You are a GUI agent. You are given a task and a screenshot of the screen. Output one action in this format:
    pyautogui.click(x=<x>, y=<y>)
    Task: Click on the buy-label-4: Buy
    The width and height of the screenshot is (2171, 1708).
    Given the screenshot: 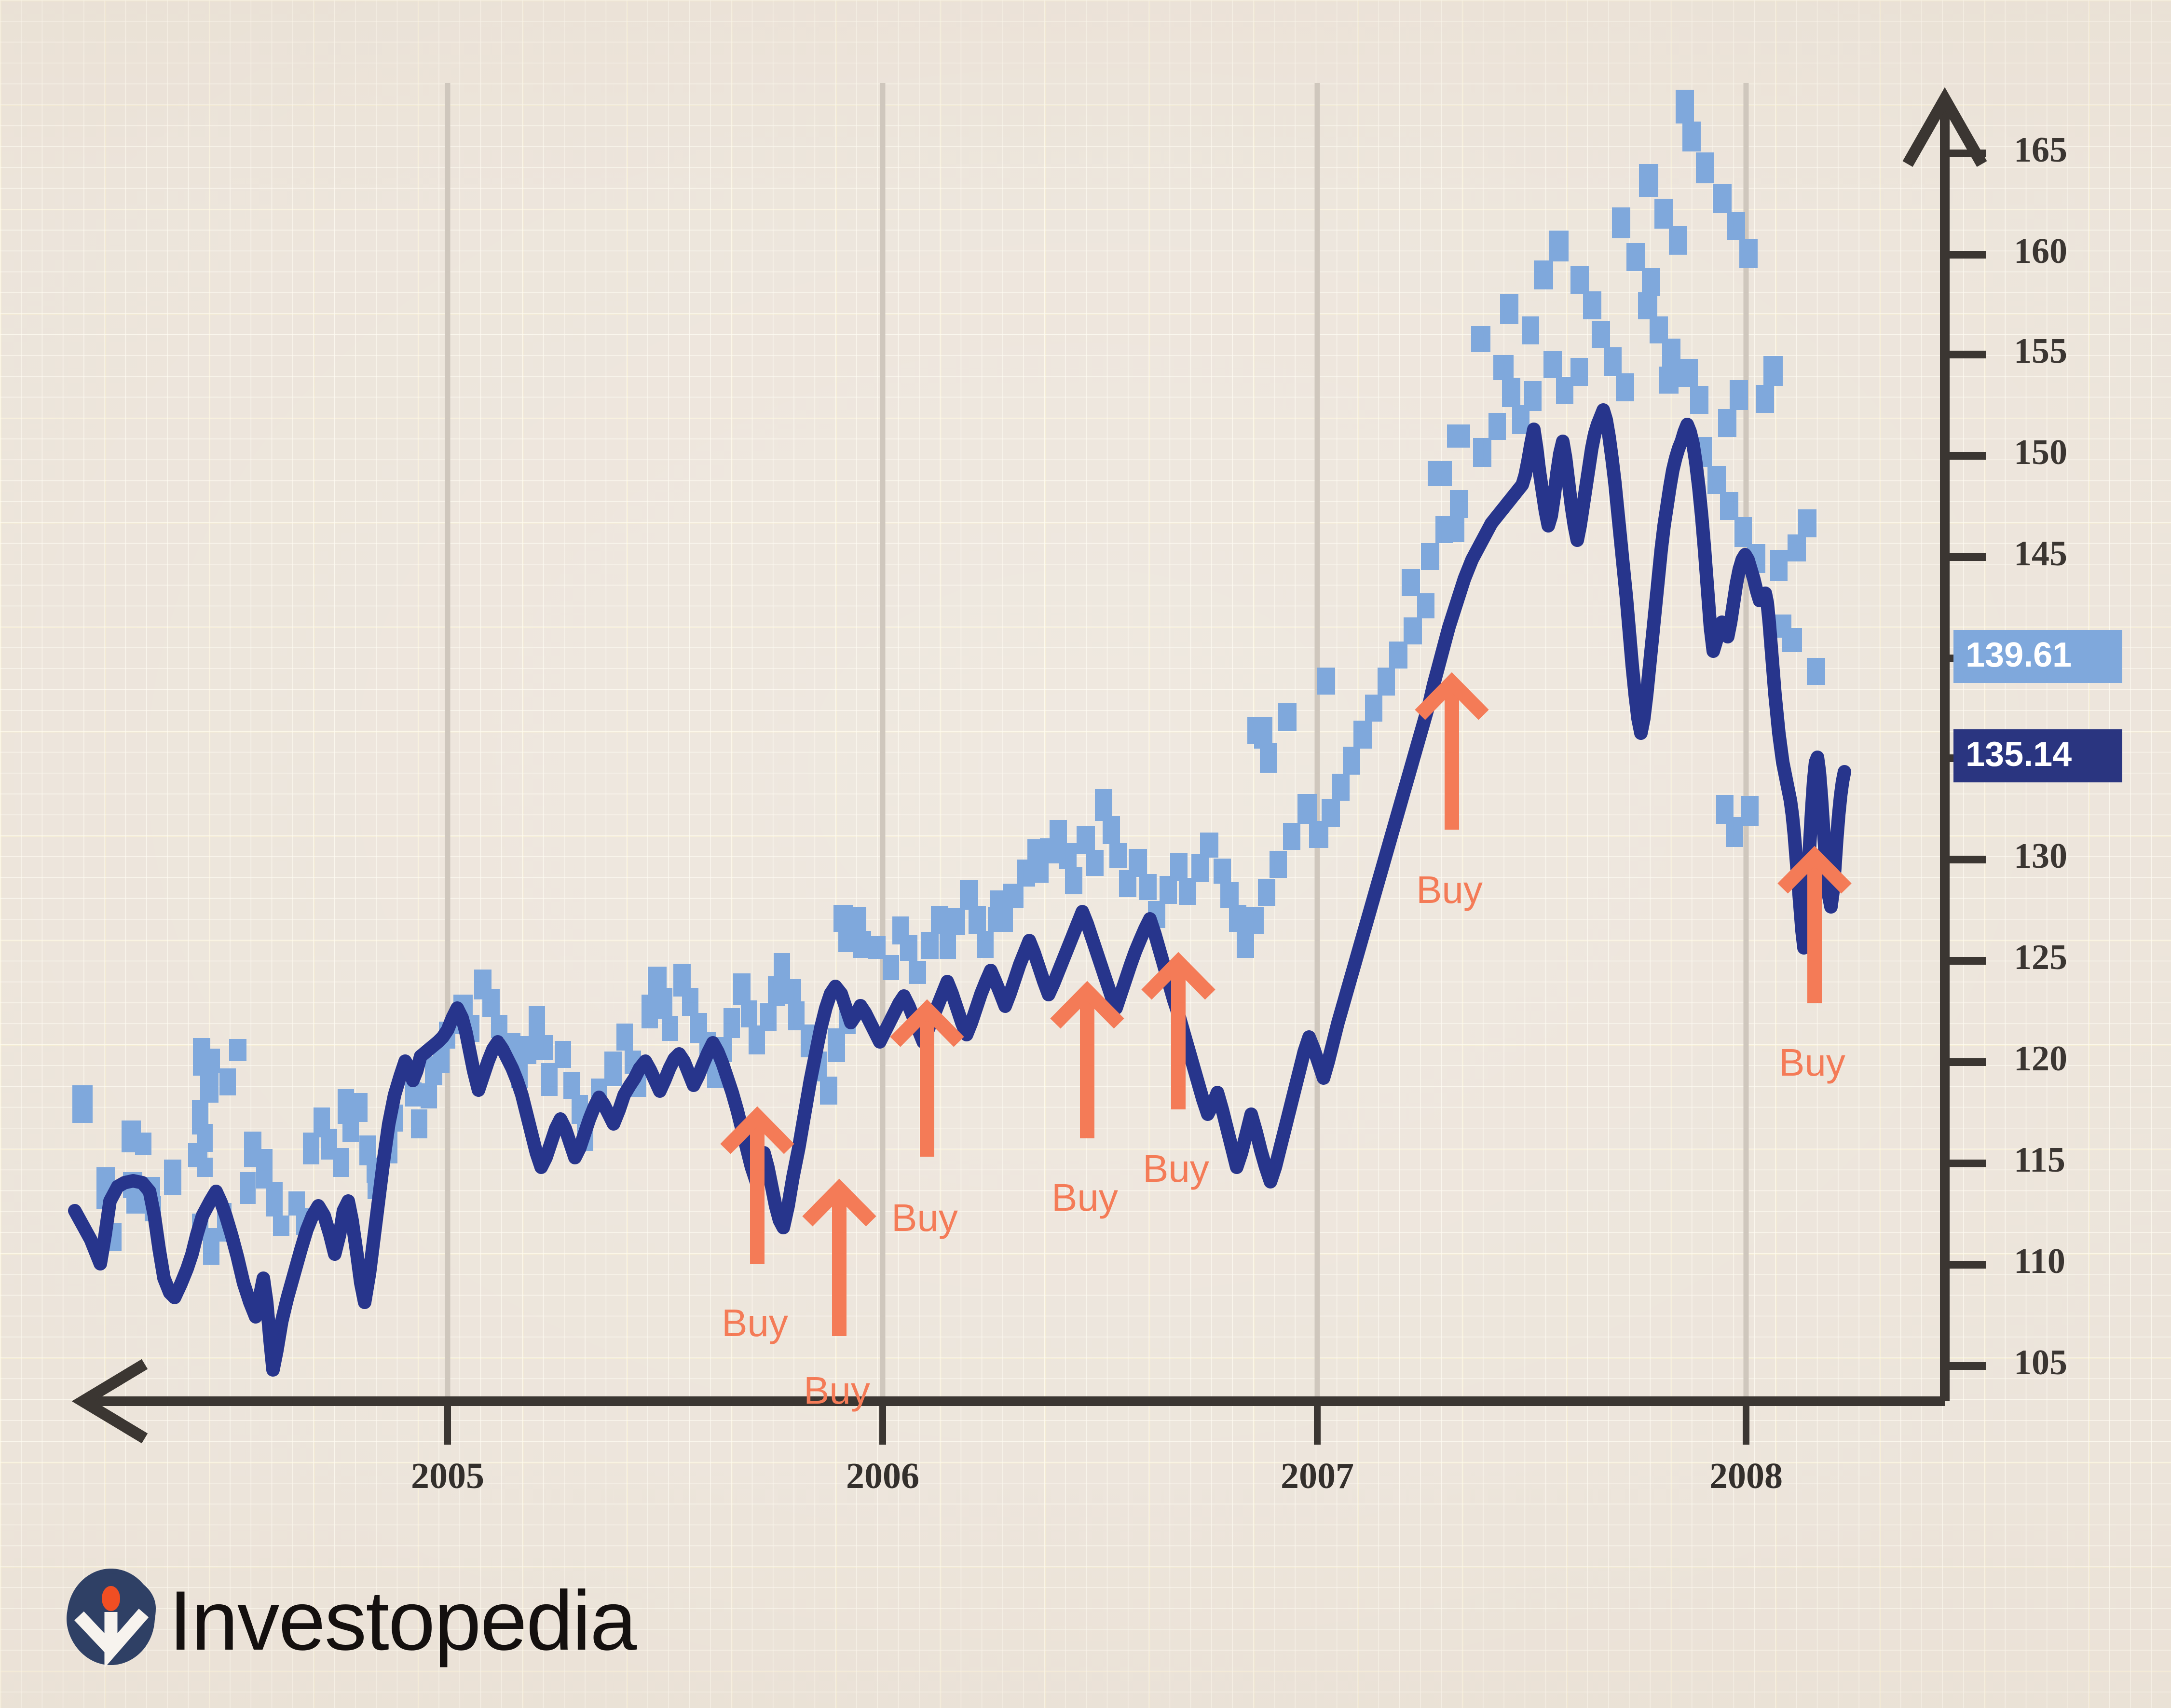 What is the action you would take?
    pyautogui.click(x=1085, y=1197)
    